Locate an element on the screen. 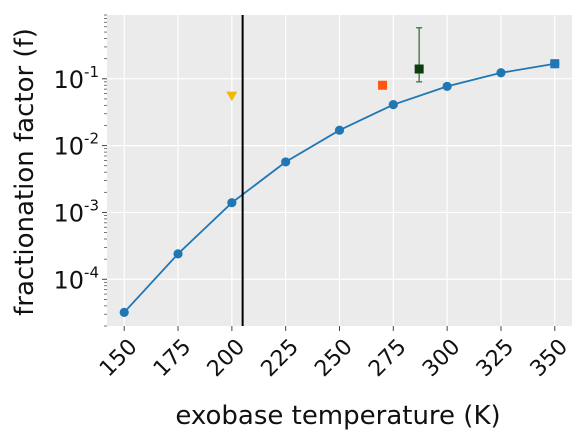 The image size is (587, 442). y-tick-label: 10⁻¹ is located at coordinates (76, 78).